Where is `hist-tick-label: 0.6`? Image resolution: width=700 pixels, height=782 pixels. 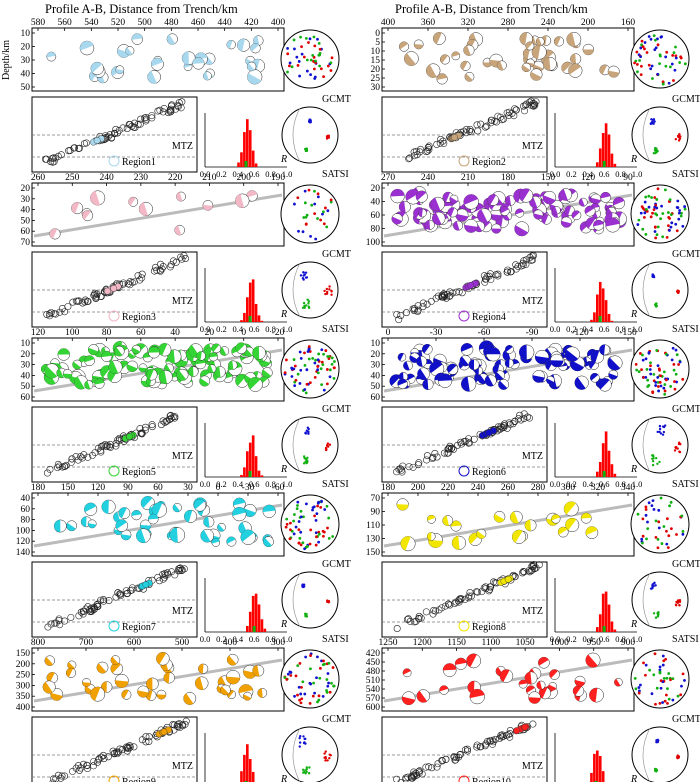 hist-tick-label: 0.6 is located at coordinates (254, 484).